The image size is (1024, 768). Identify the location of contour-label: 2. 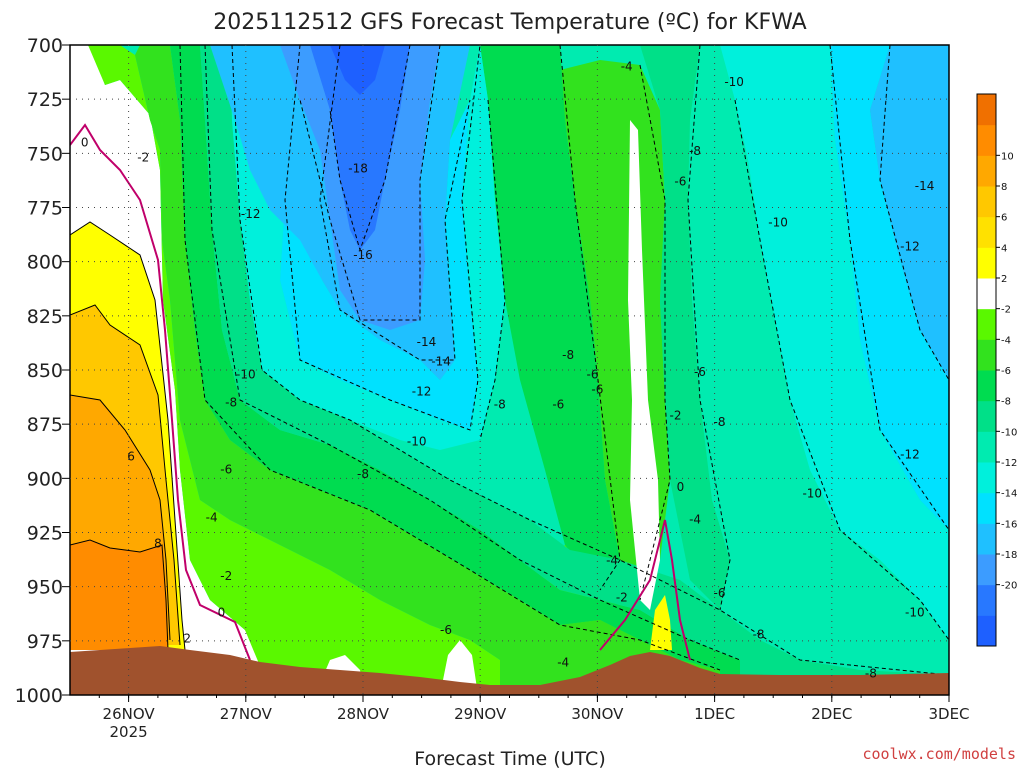
(187, 639).